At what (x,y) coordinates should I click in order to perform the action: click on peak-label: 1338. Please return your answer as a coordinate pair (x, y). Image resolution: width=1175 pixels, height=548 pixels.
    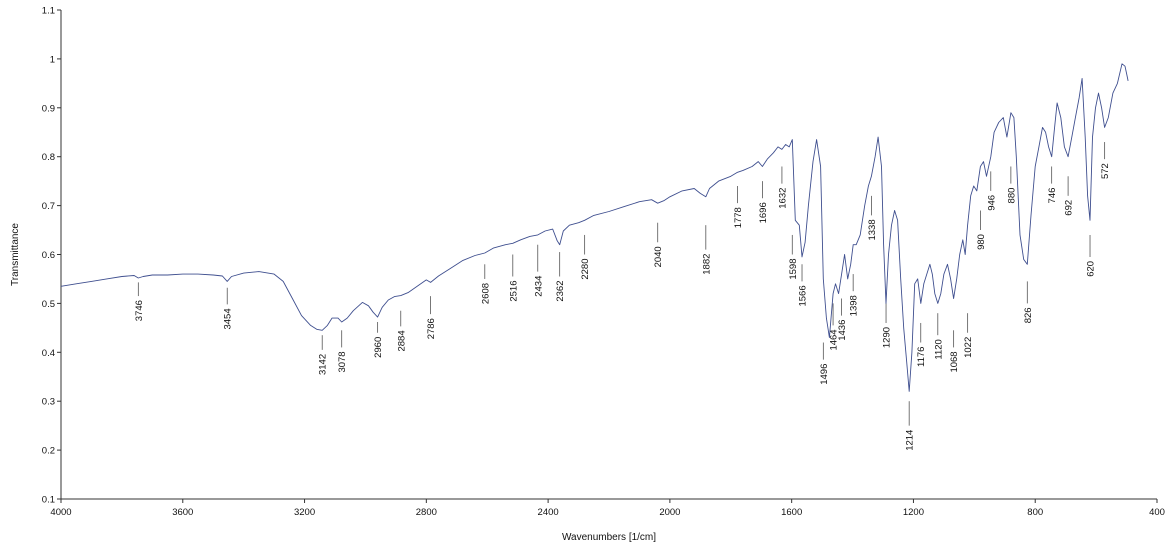
    Looking at the image, I should click on (872, 229).